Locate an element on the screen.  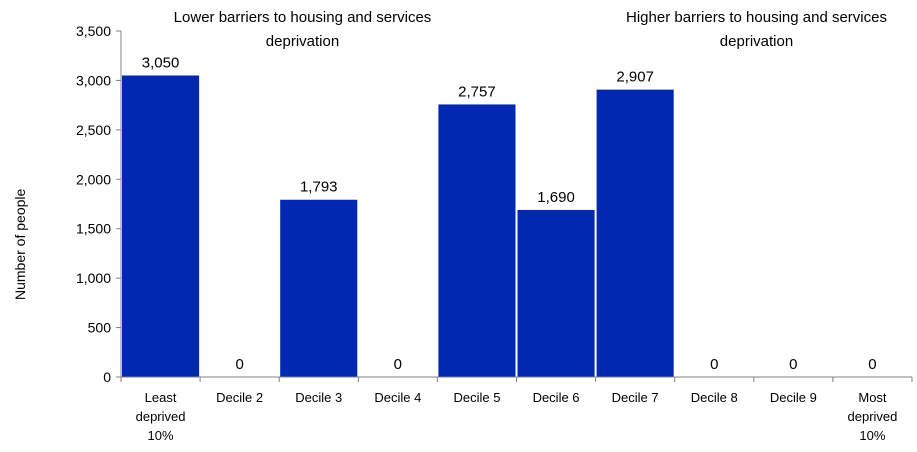
y-tick-label-6: 2,500 is located at coordinates (93, 130).